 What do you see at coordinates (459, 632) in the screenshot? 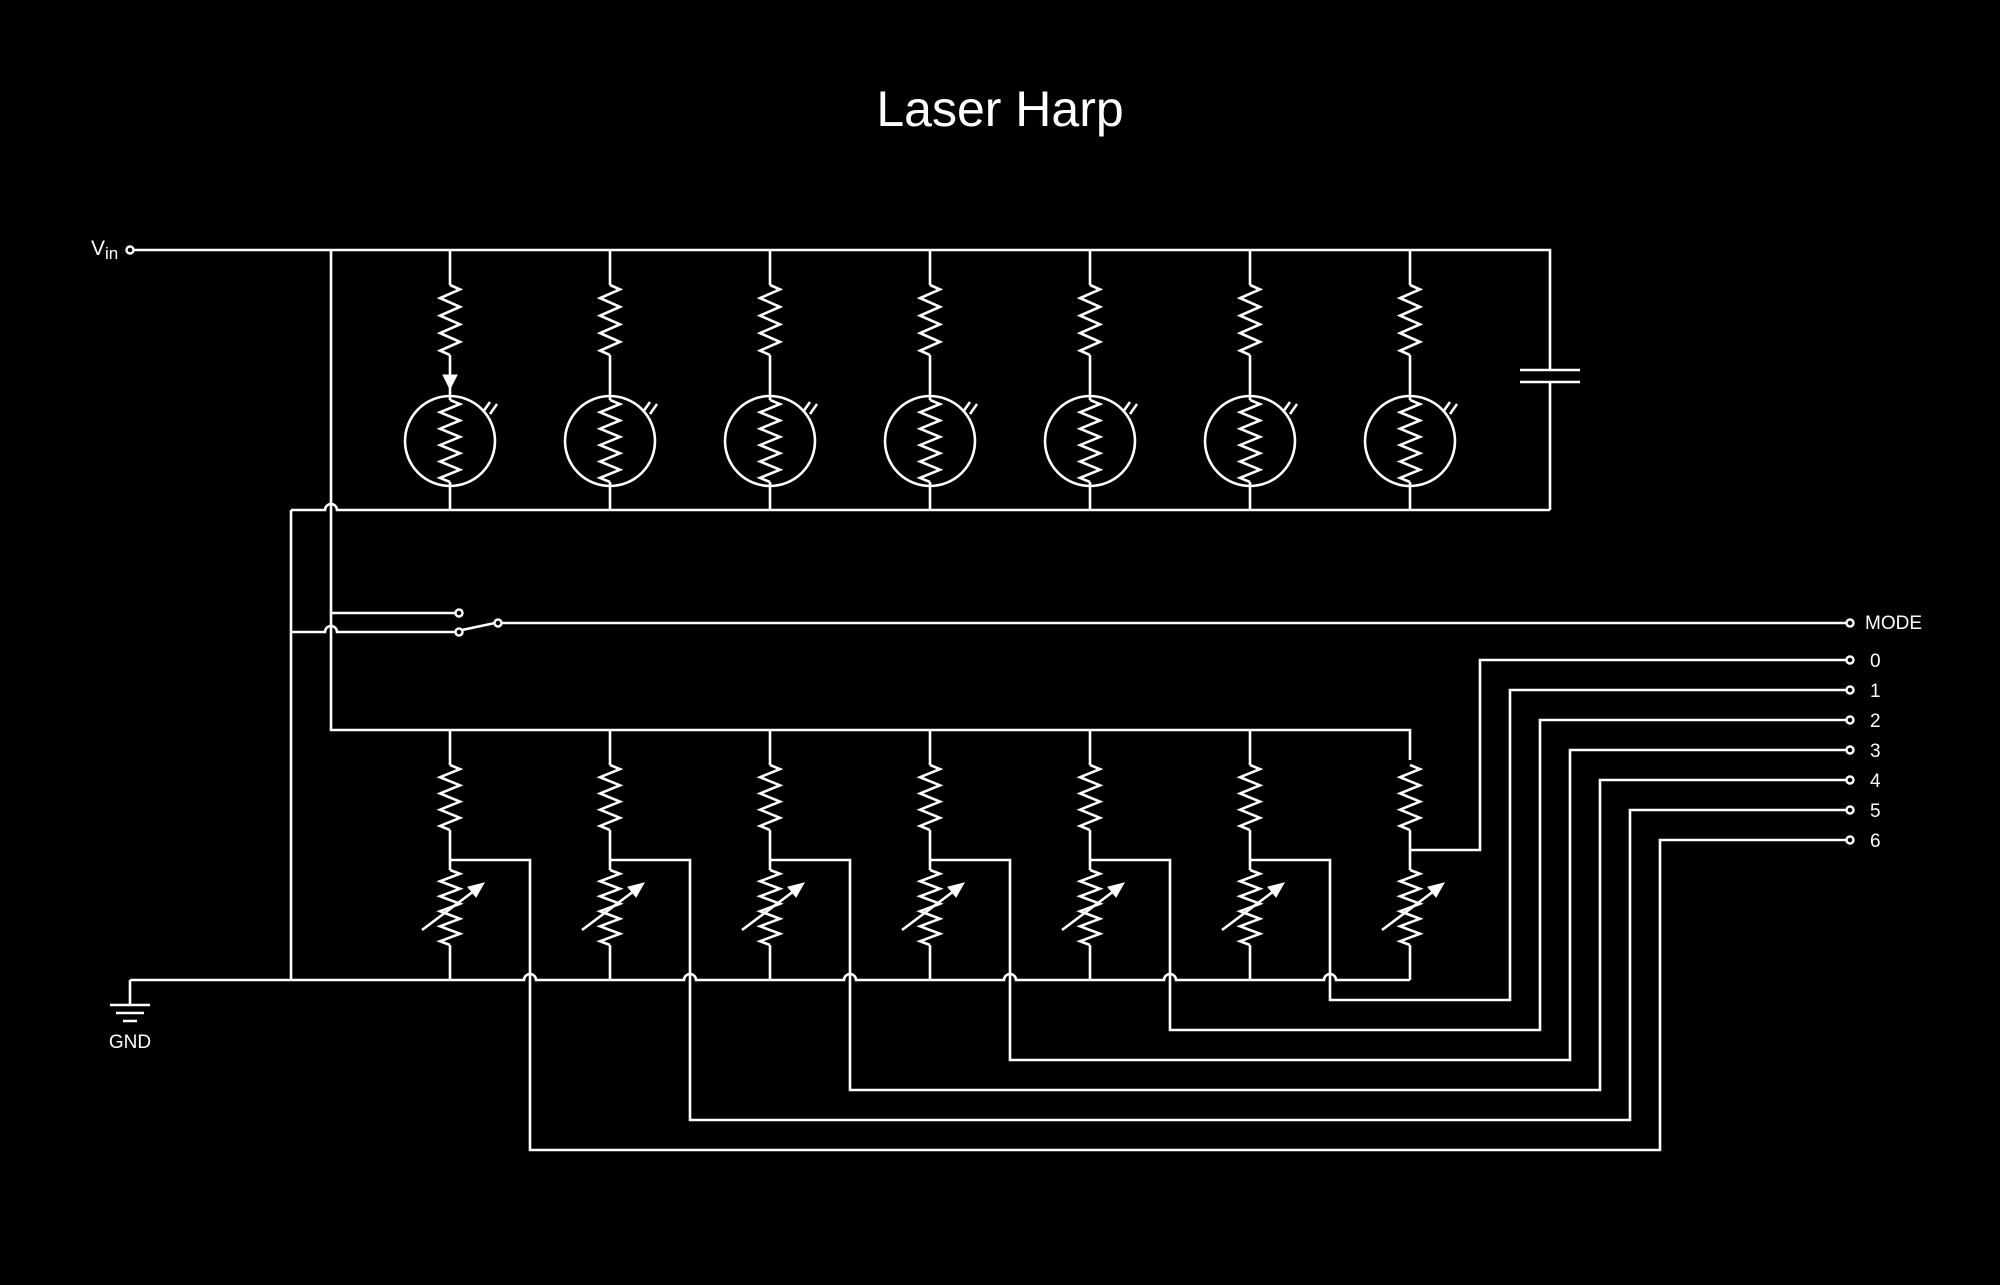
I see `switch-contact-b` at bounding box center [459, 632].